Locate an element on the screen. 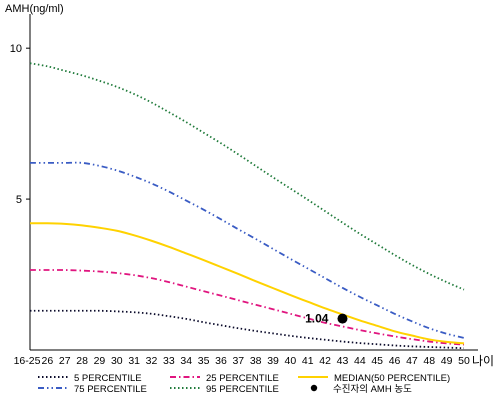 The height and width of the screenshot is (405, 500). legend-label: 75 PERCENTILE is located at coordinates (110, 389).